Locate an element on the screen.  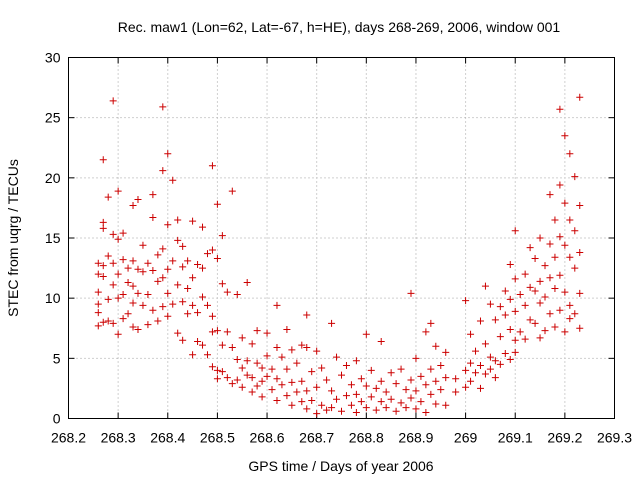
x-tick-label: 268.3 is located at coordinates (118, 438).